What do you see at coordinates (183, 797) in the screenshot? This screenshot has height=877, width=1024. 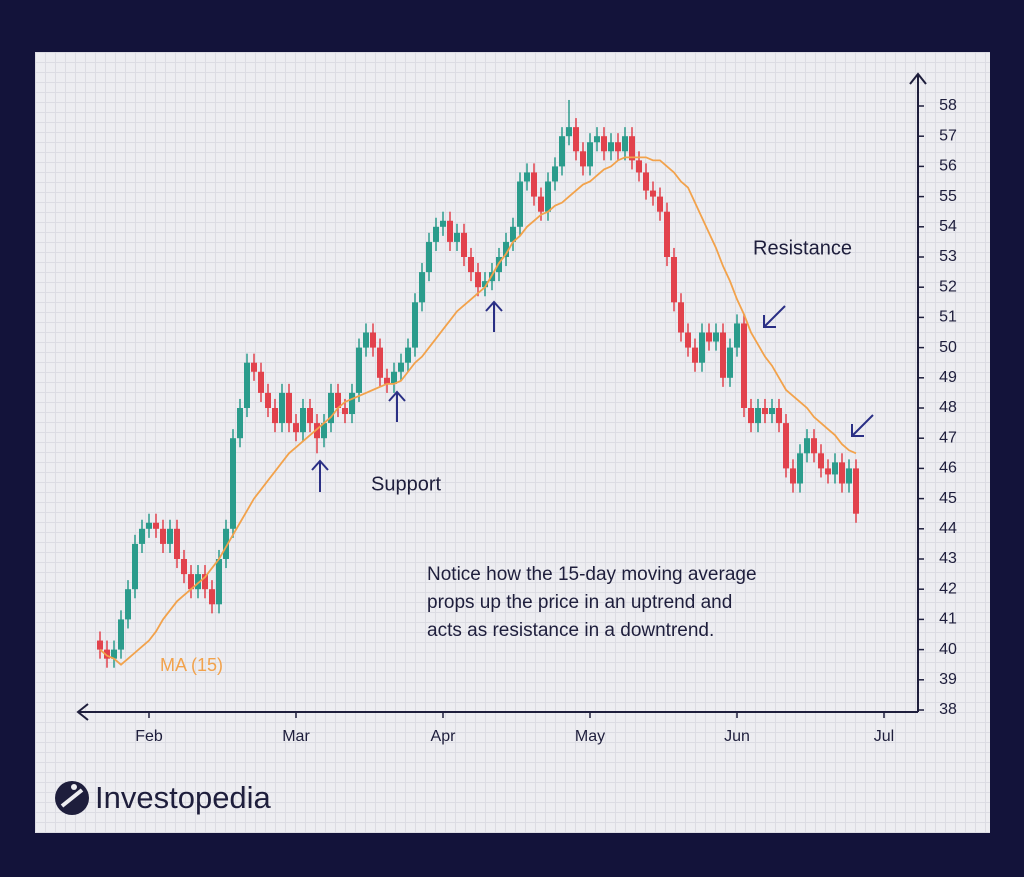 I see `brand: Investopedia` at bounding box center [183, 797].